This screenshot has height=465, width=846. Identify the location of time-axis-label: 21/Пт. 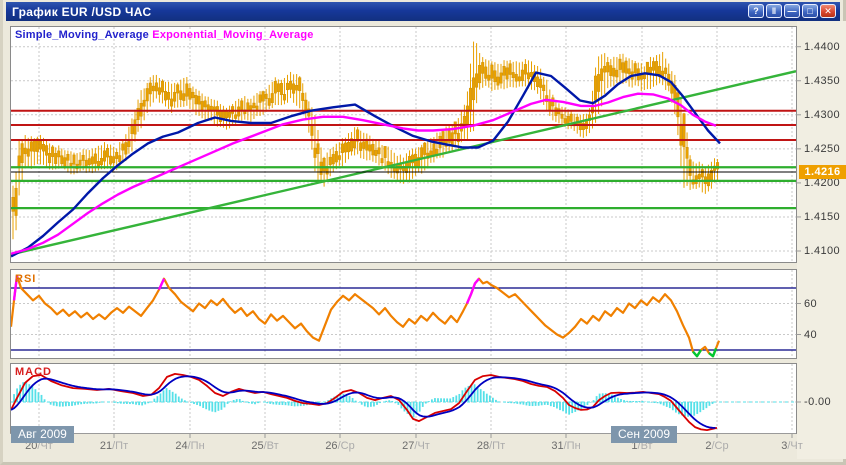
(114, 446).